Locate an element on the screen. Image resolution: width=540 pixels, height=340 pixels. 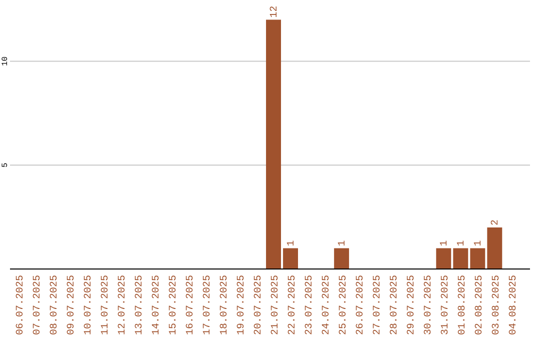
x-tick-label: 18.07.2025 is located at coordinates (224, 305).